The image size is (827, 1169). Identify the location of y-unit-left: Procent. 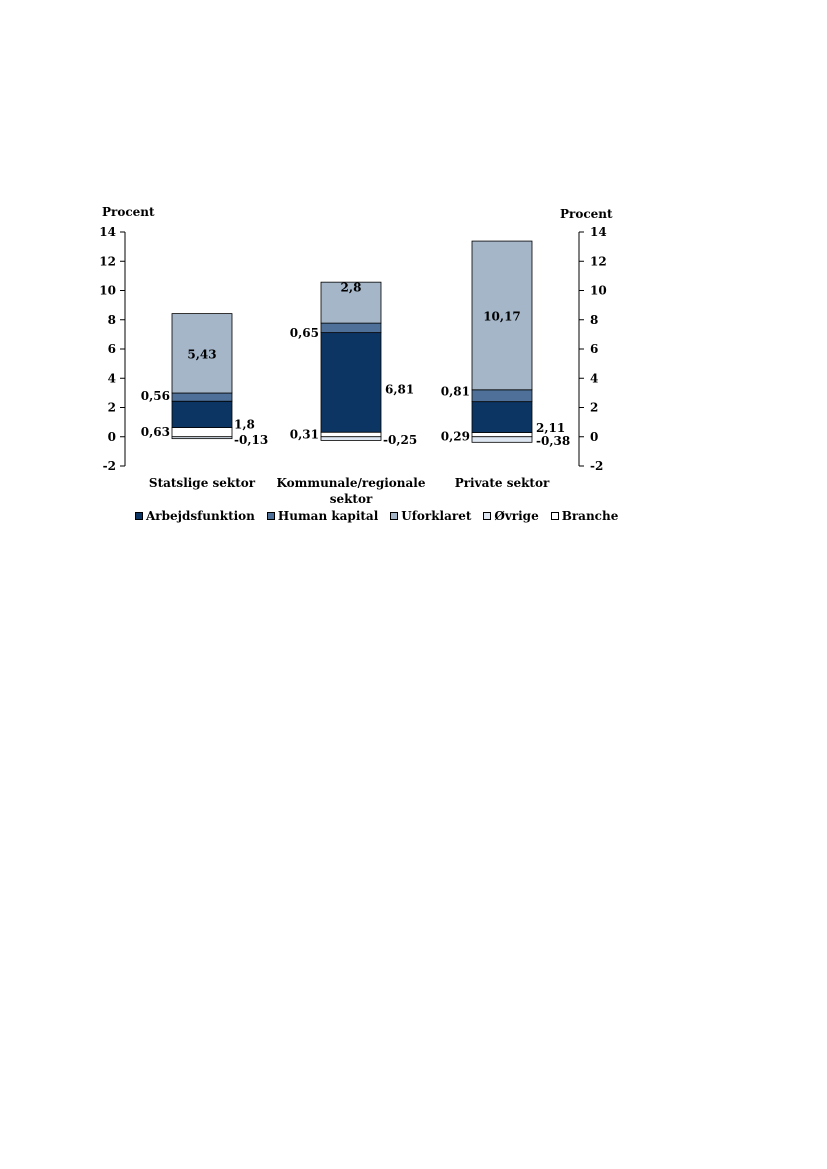
(128, 212).